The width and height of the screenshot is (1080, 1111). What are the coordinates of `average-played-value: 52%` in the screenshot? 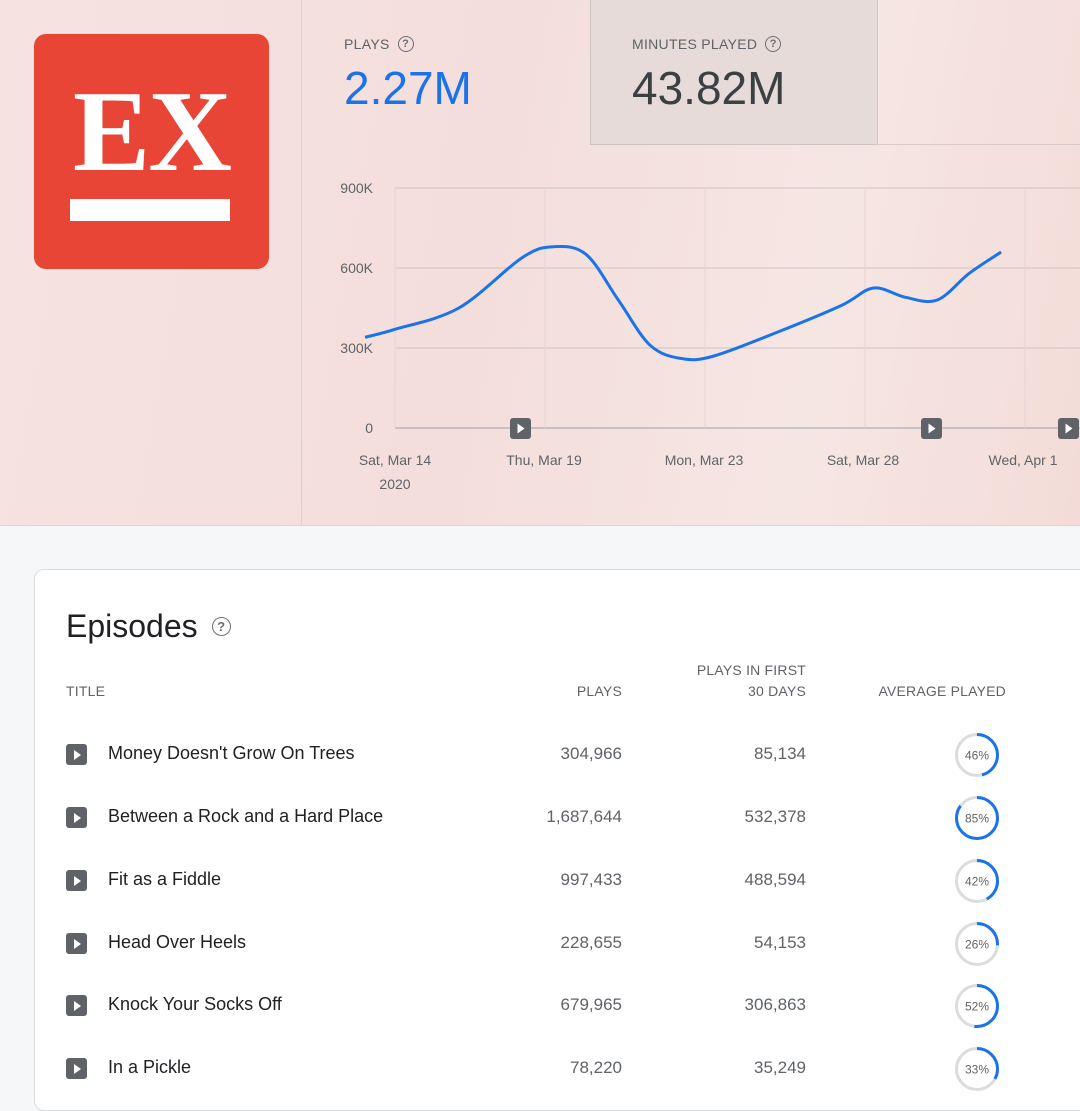 It's located at (977, 1007).